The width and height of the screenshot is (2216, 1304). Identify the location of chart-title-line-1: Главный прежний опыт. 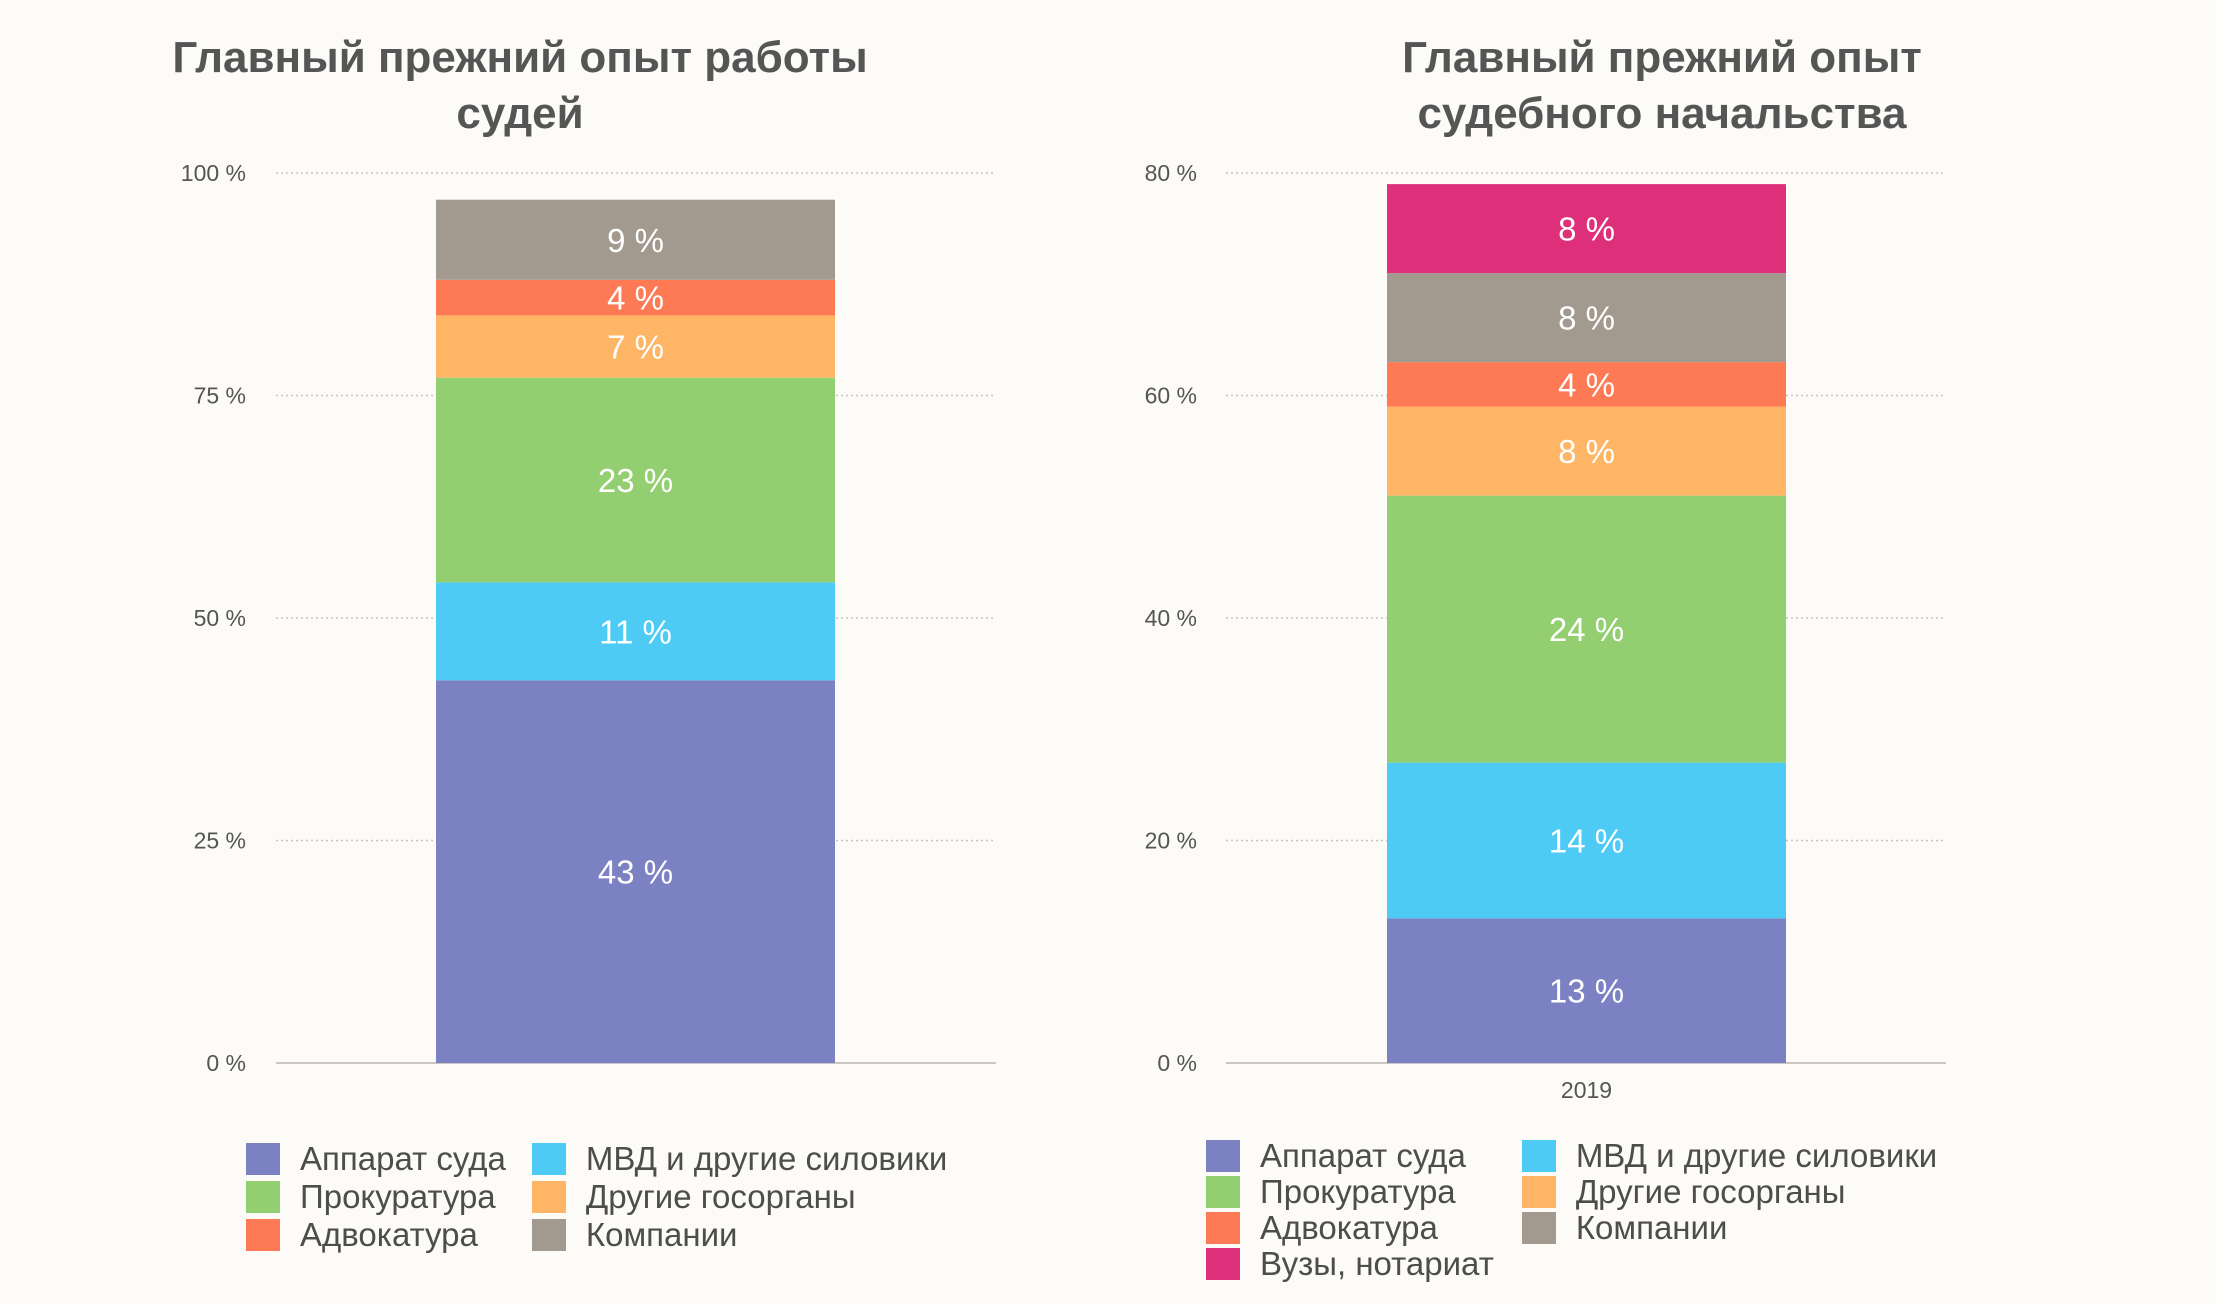
(1662, 57).